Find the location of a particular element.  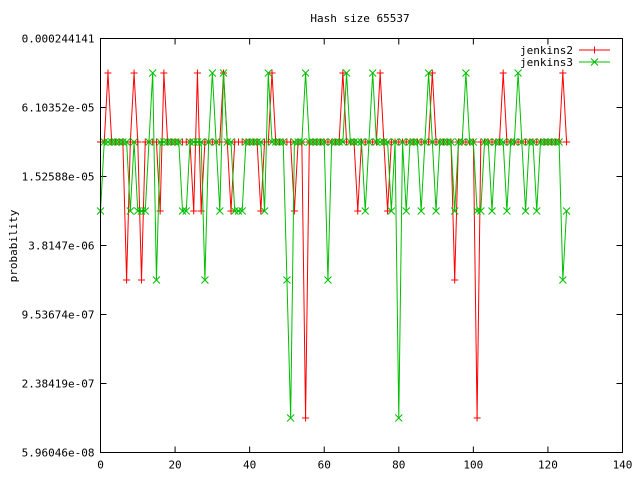

y-tick-label: 6.10352e-05 is located at coordinates (58, 108).